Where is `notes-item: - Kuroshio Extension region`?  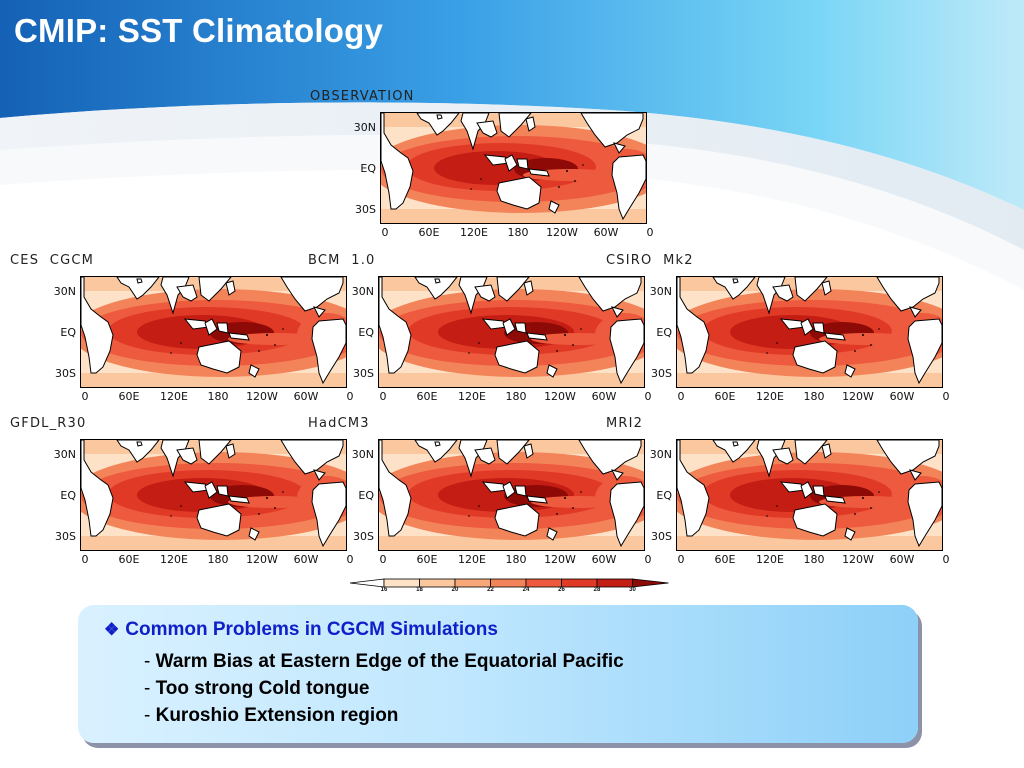 notes-item: - Kuroshio Extension region is located at coordinates (271, 715).